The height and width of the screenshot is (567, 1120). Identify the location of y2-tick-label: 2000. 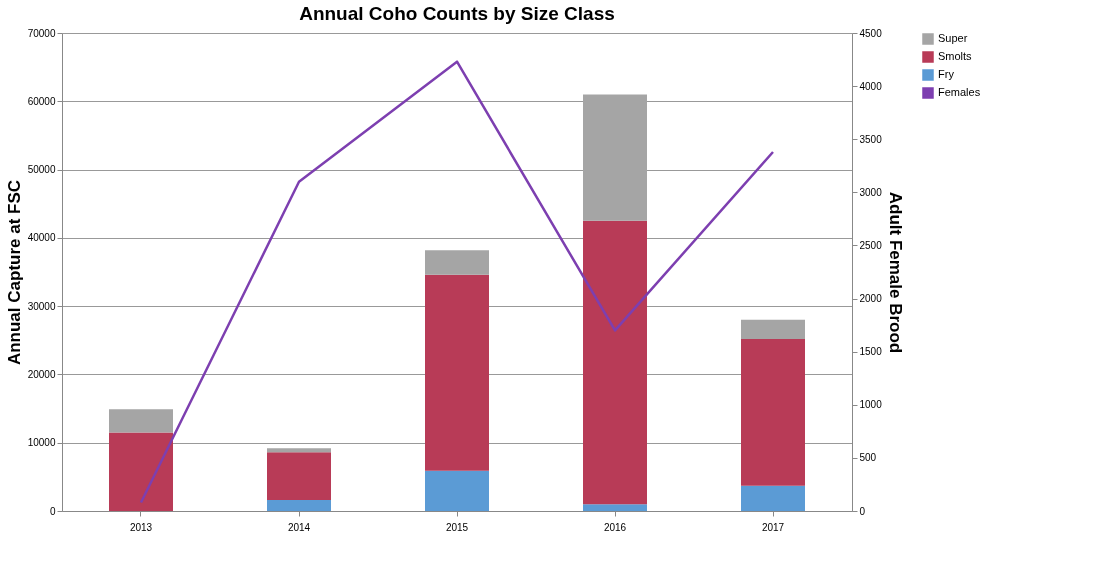
(871, 299).